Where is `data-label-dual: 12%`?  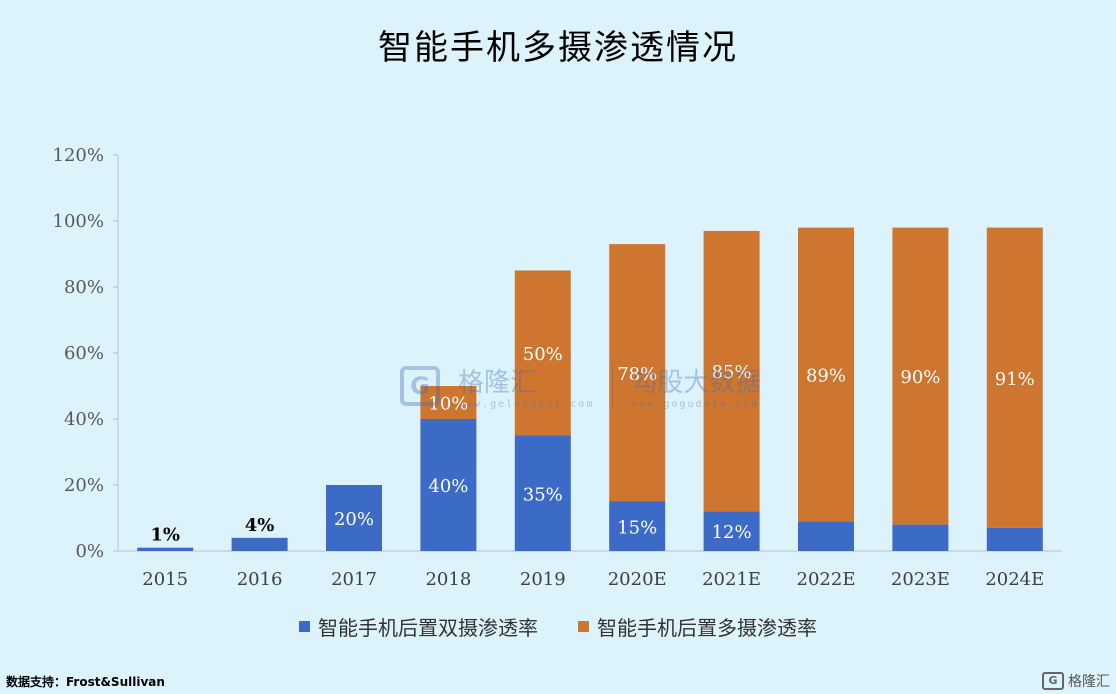 data-label-dual: 12% is located at coordinates (732, 532).